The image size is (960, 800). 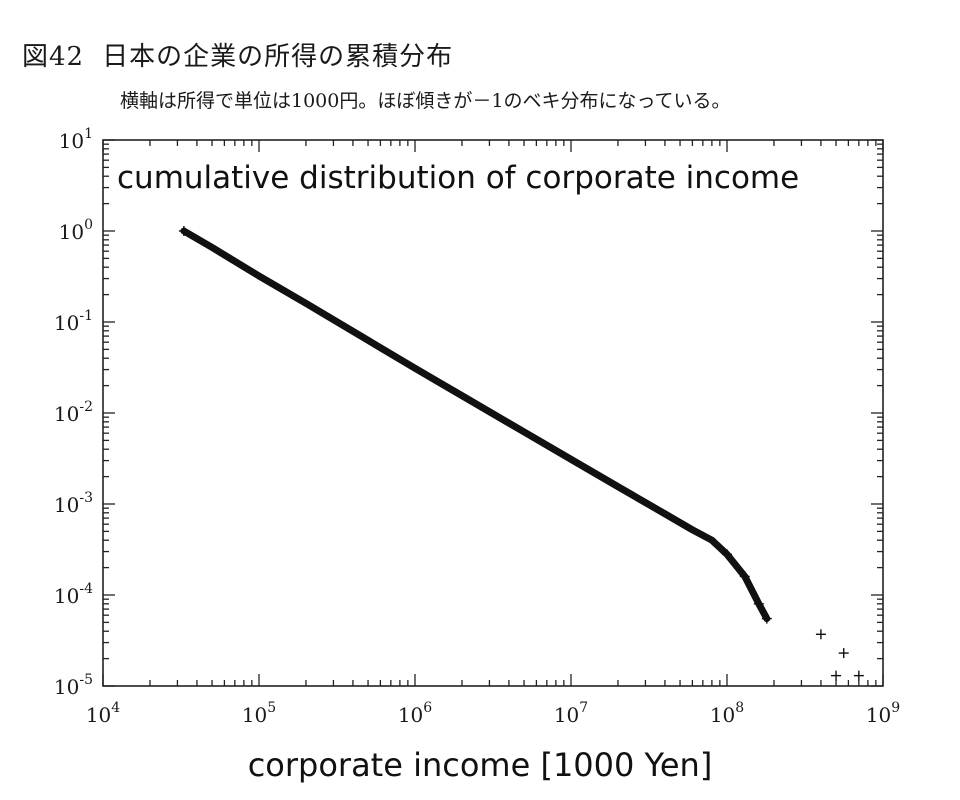 I want to click on y-tick-label: 10⁻³, so click(x=73, y=503).